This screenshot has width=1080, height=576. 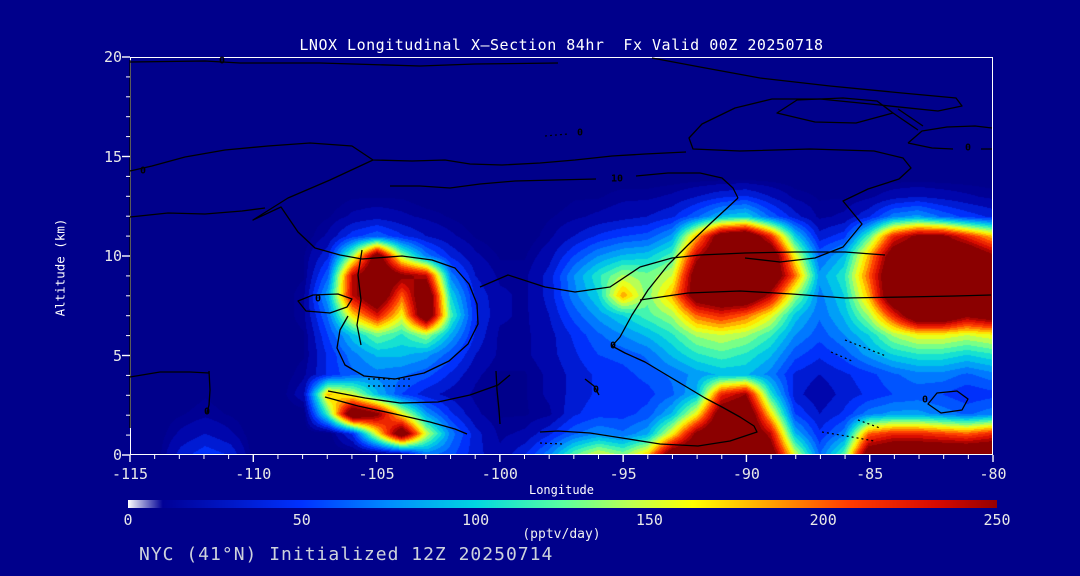 I want to click on x-axis-label: Longitude, so click(x=561, y=490).